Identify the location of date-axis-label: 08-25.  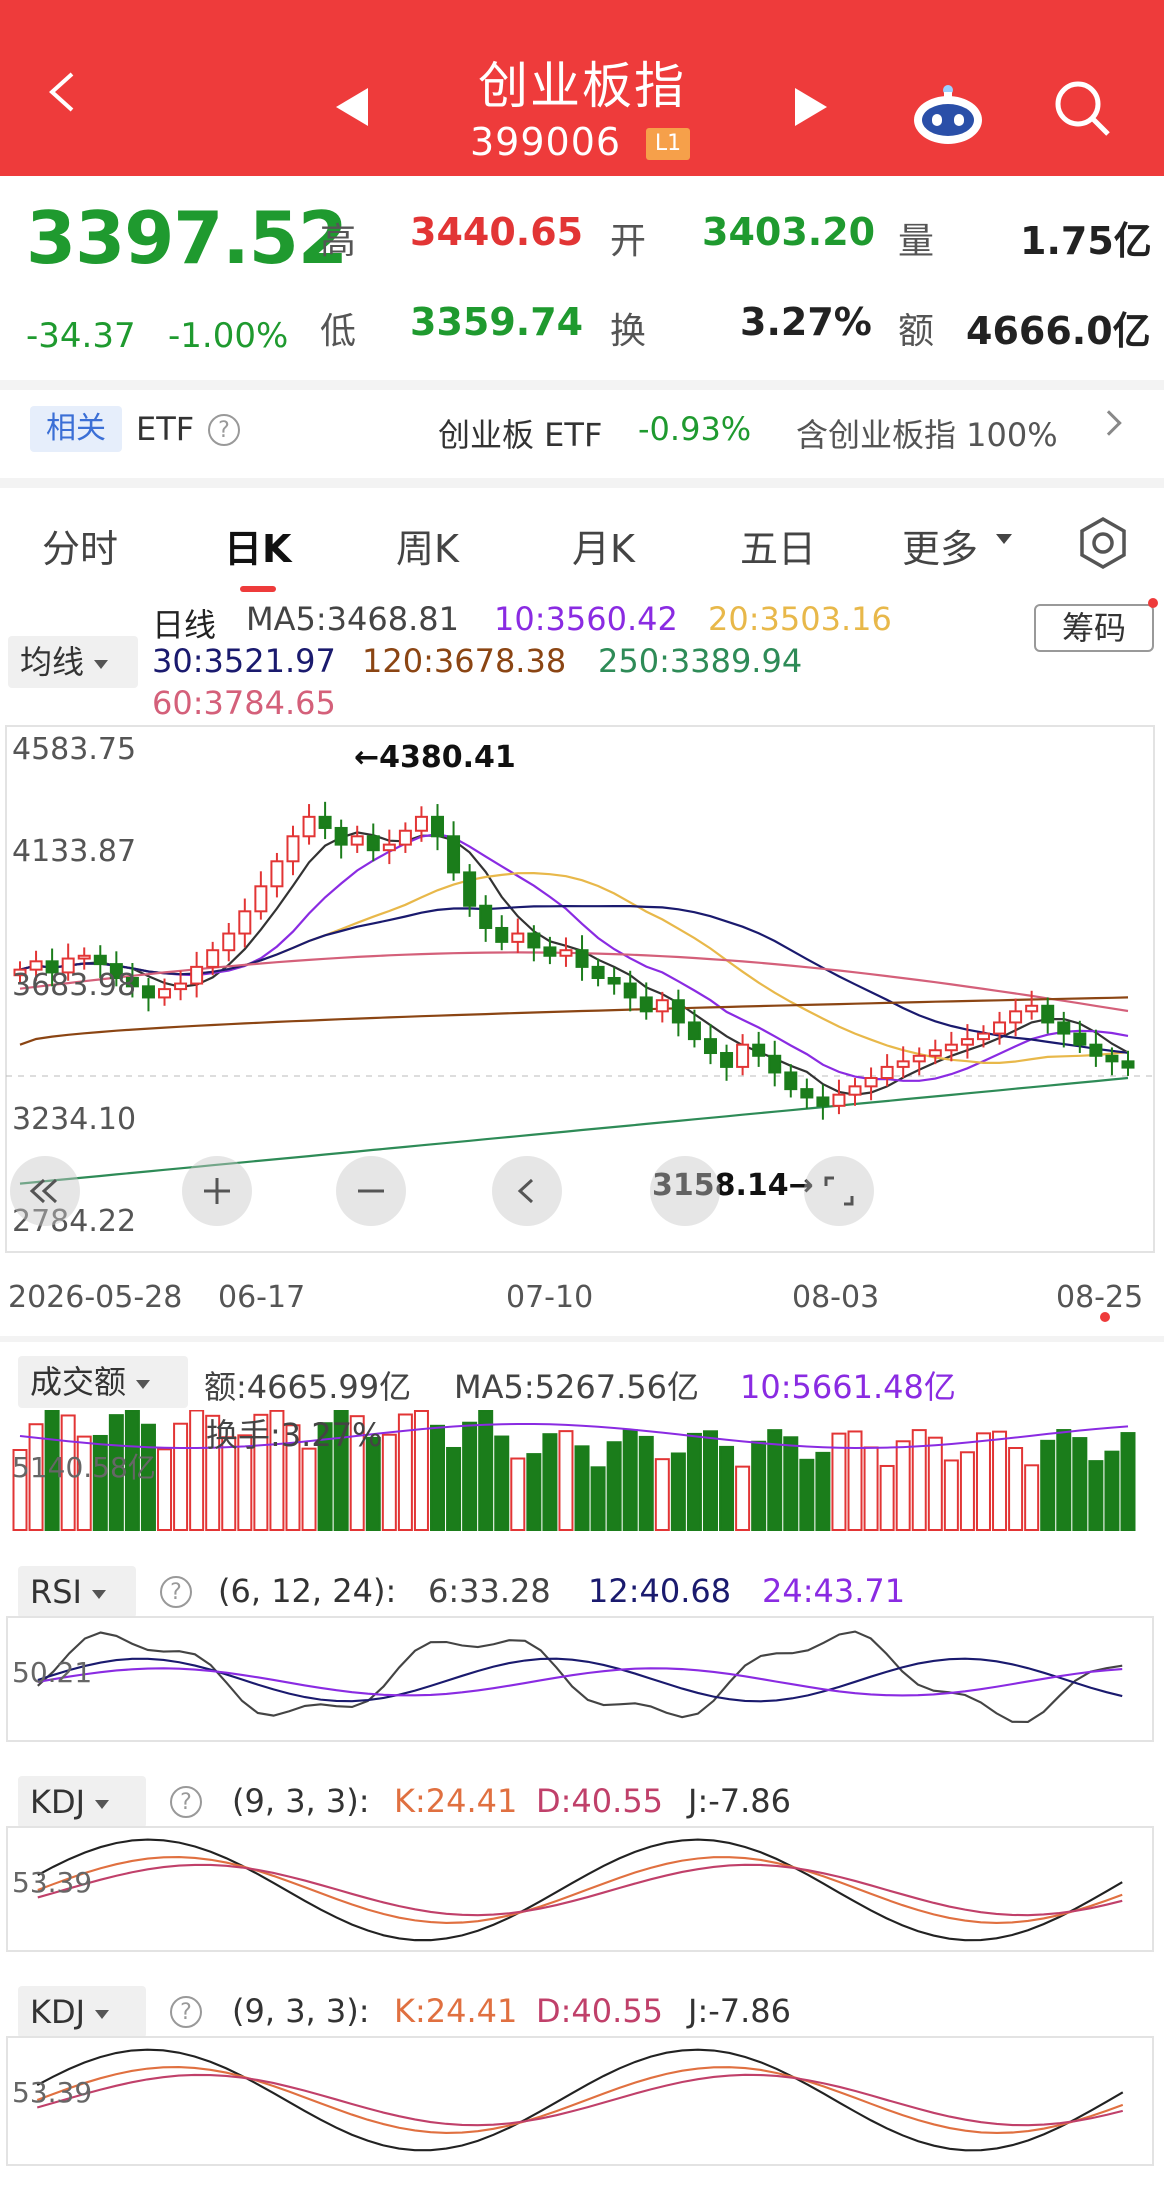
(1100, 1297).